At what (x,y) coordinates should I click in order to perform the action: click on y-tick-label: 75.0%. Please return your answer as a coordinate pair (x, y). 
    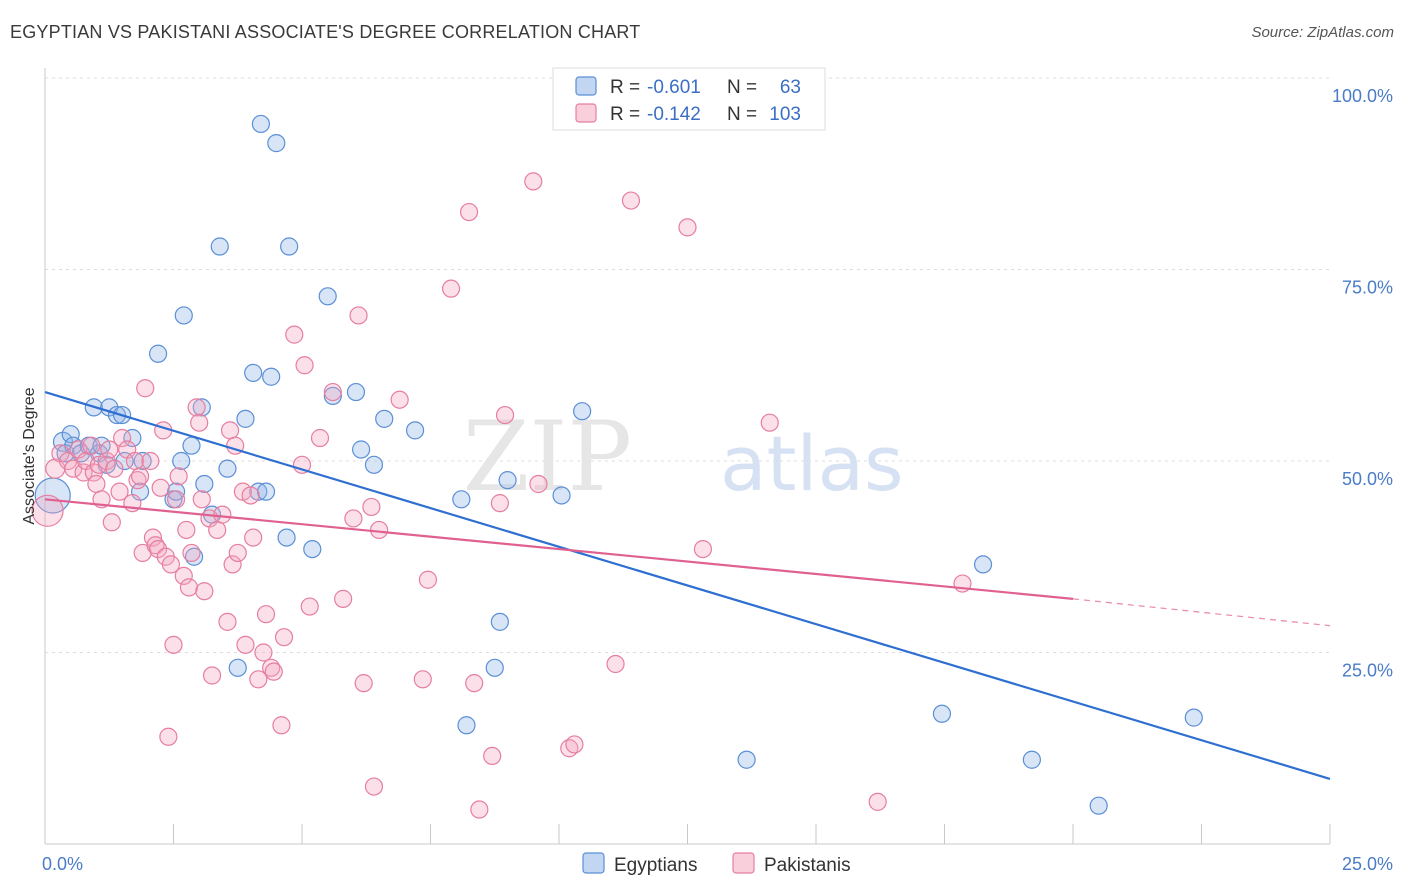
    Looking at the image, I should click on (1367, 288).